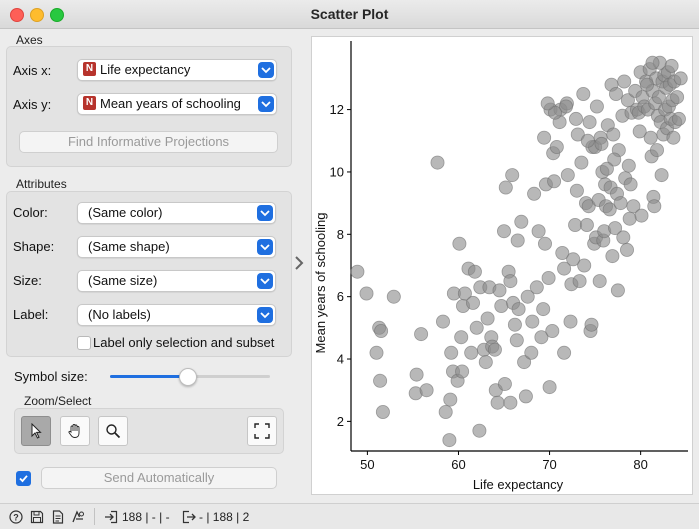  What do you see at coordinates (17, 15) in the screenshot?
I see `close-window-button` at bounding box center [17, 15].